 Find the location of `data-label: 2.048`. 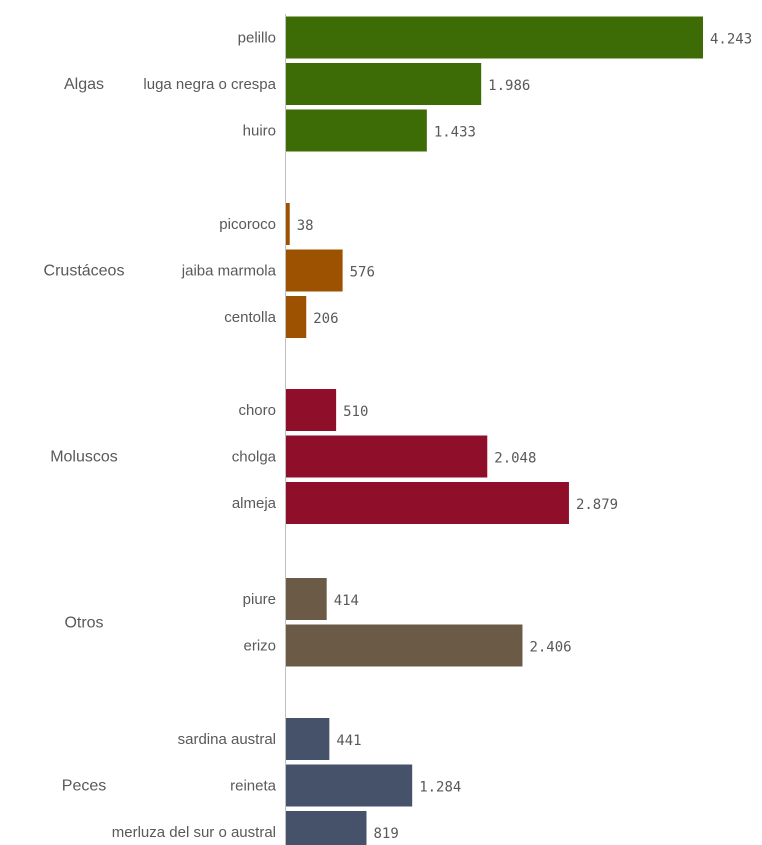

data-label: 2.048 is located at coordinates (515, 459).